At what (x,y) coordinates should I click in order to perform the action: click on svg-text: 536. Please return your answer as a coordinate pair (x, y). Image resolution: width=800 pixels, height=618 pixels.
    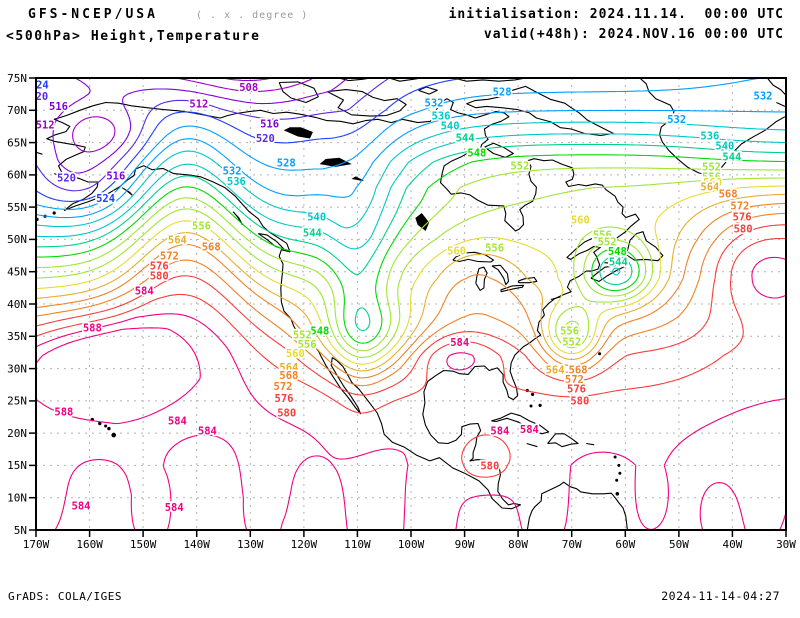
    Looking at the image, I should click on (236, 182).